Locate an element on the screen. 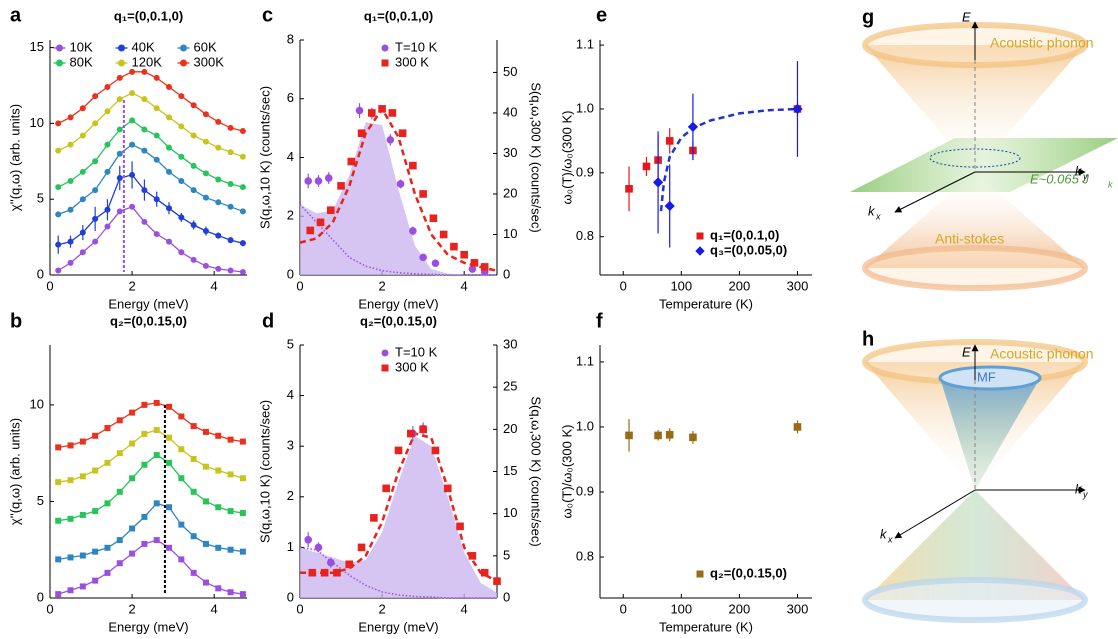 This screenshot has width=1118, height=639. chart-title: q₁=(0,0.1,0) is located at coordinates (148, 15).